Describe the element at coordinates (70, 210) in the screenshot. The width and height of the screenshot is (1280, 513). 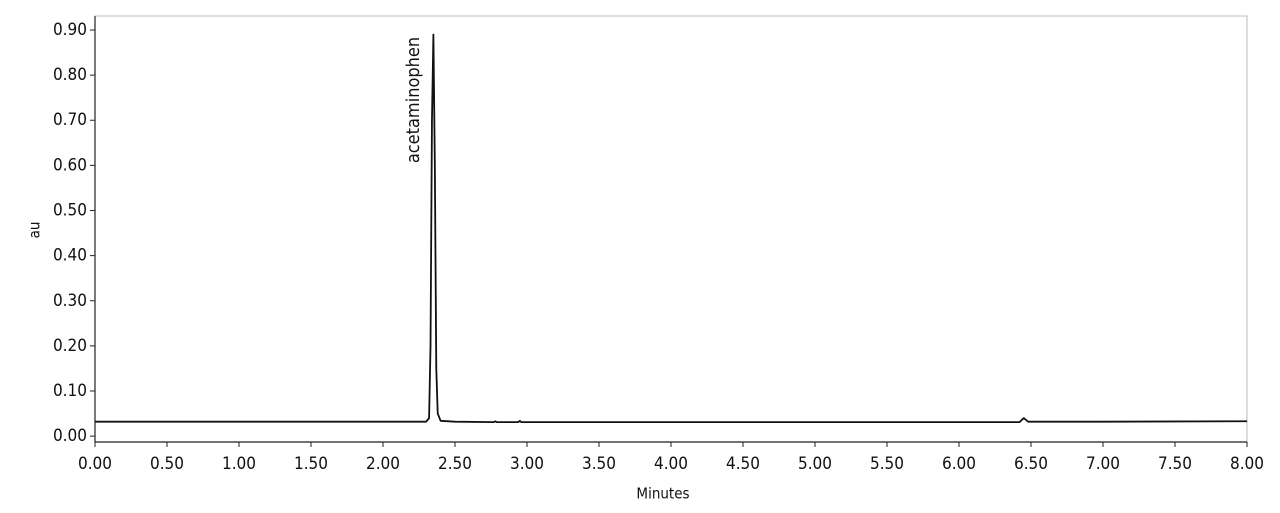
I see `y-tick-label: 0.50` at that location.